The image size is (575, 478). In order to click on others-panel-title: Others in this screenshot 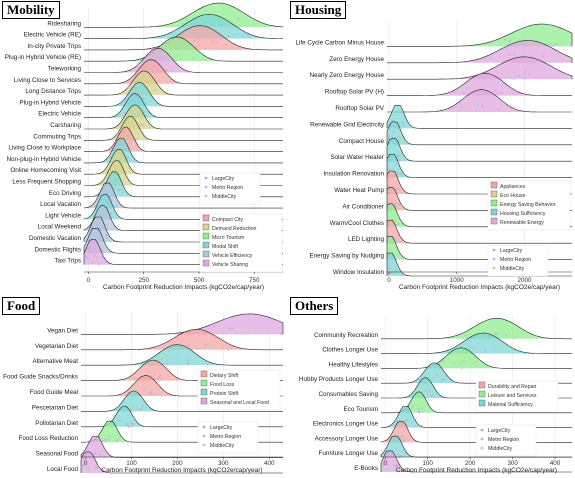, I will do `click(314, 306)`.